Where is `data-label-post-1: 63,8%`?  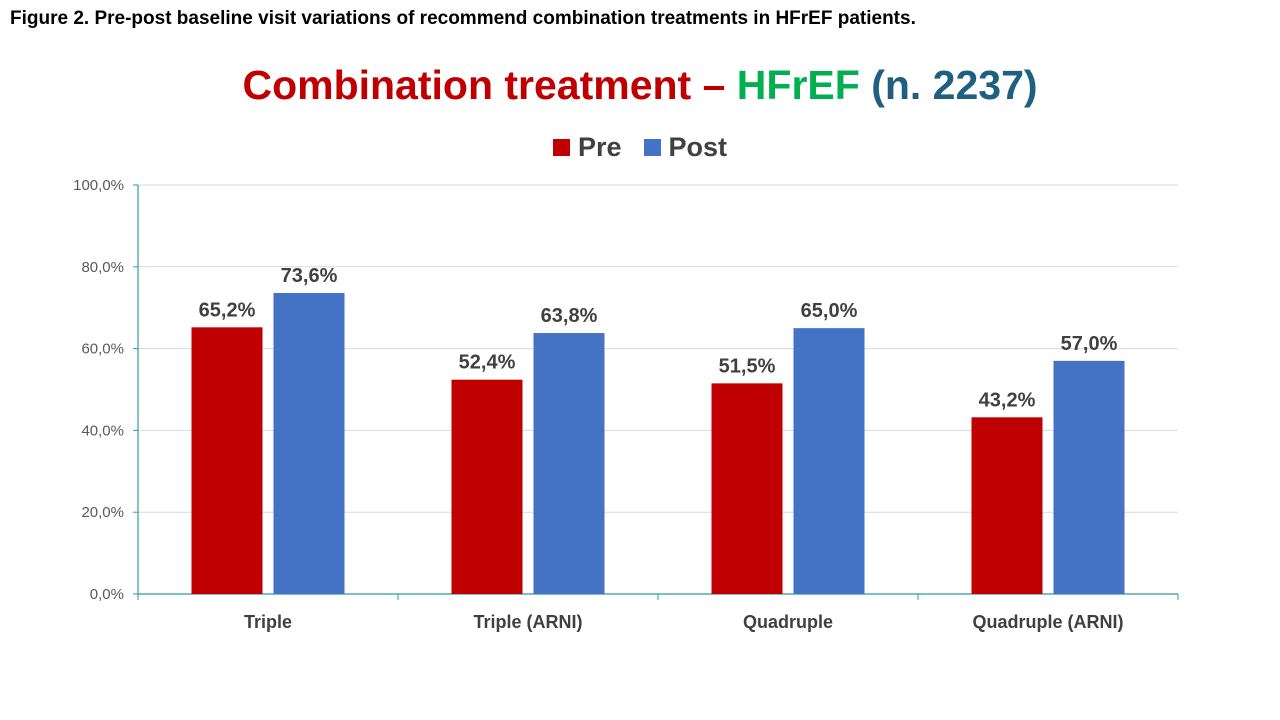
data-label-post-1: 63,8% is located at coordinates (569, 316).